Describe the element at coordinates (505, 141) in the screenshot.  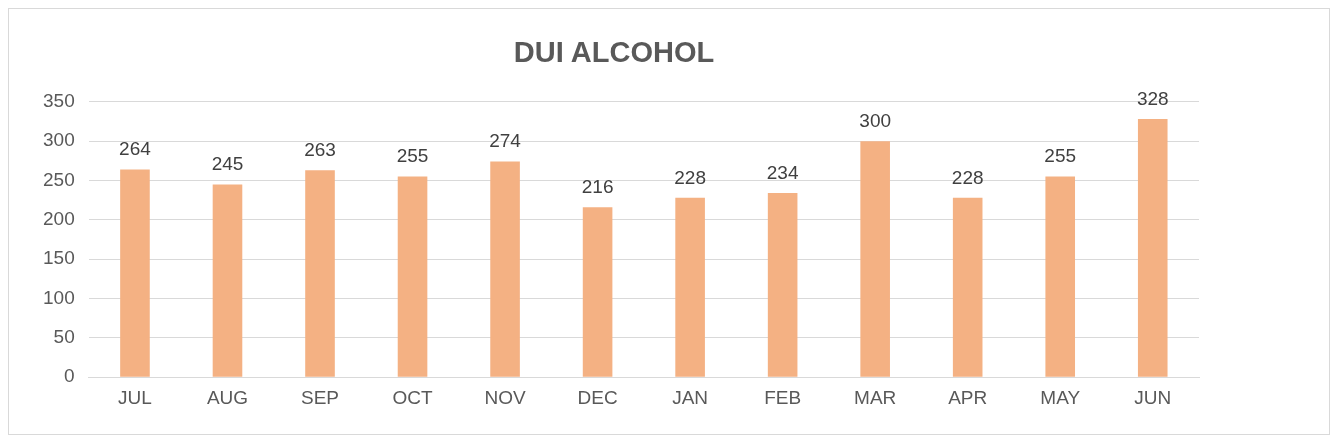
I see `data-label: 274` at that location.